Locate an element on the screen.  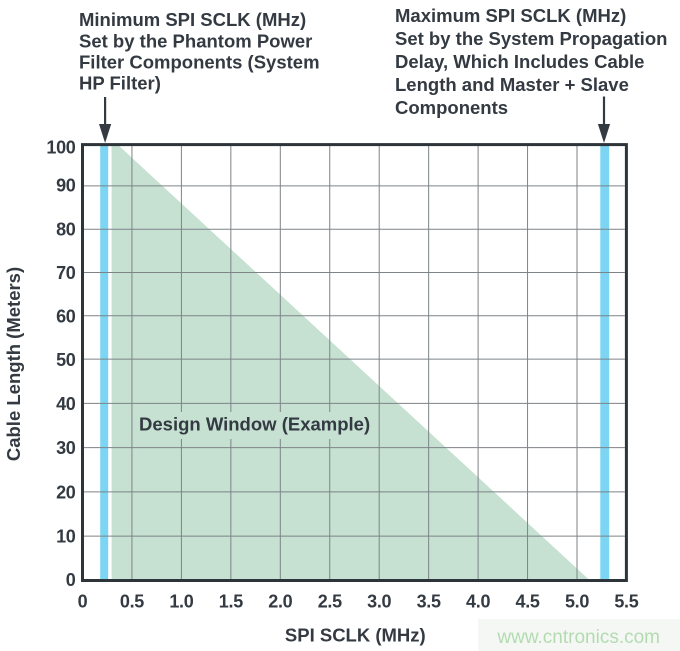
svg-text: 3.0 is located at coordinates (379, 602).